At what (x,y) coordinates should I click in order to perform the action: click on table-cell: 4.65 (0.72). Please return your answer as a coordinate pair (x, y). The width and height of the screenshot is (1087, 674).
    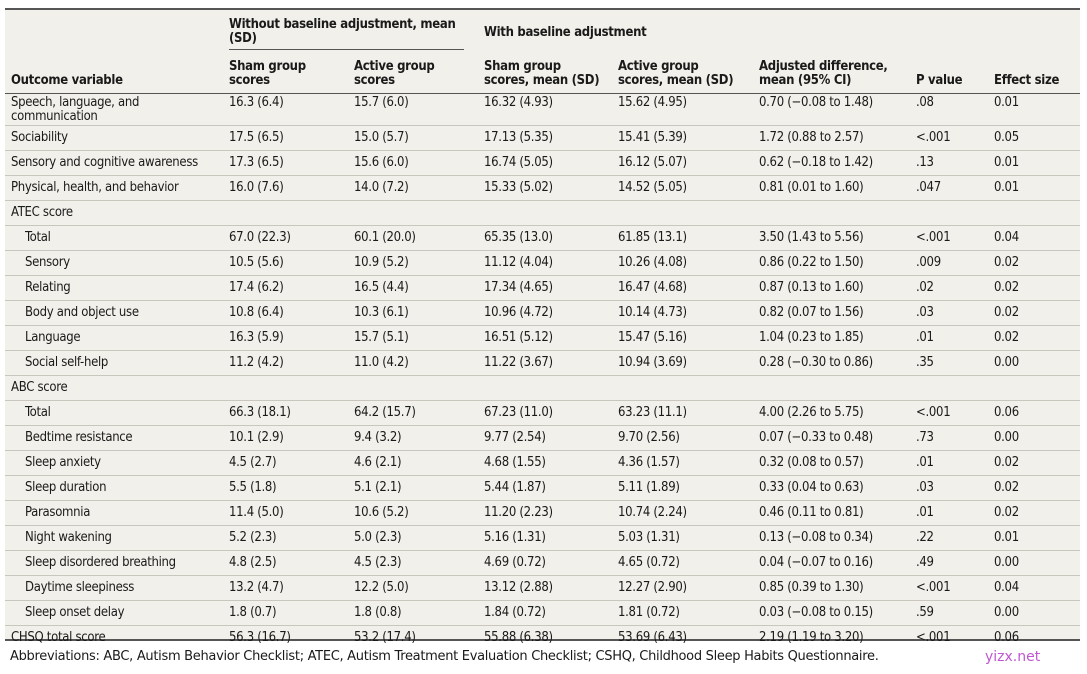
    Looking at the image, I should click on (682, 563).